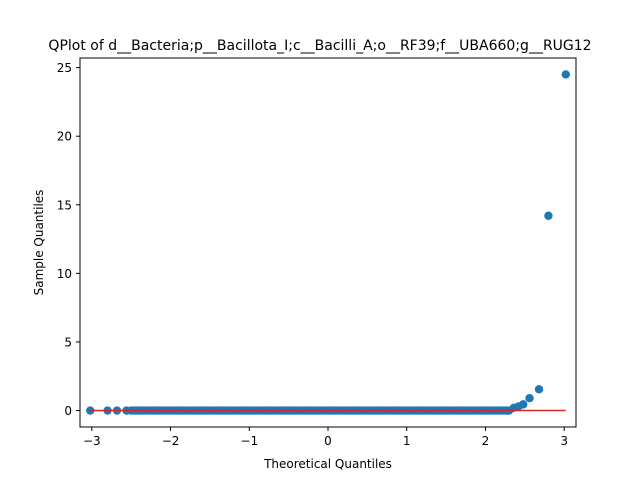 This screenshot has width=640, height=480. Describe the element at coordinates (486, 441) in the screenshot. I see `x-tick-label: 2` at that location.